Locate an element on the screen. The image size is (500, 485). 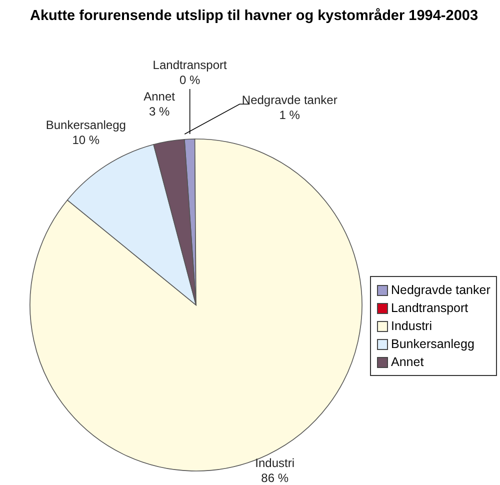
legend-label: Annet is located at coordinates (407, 362).